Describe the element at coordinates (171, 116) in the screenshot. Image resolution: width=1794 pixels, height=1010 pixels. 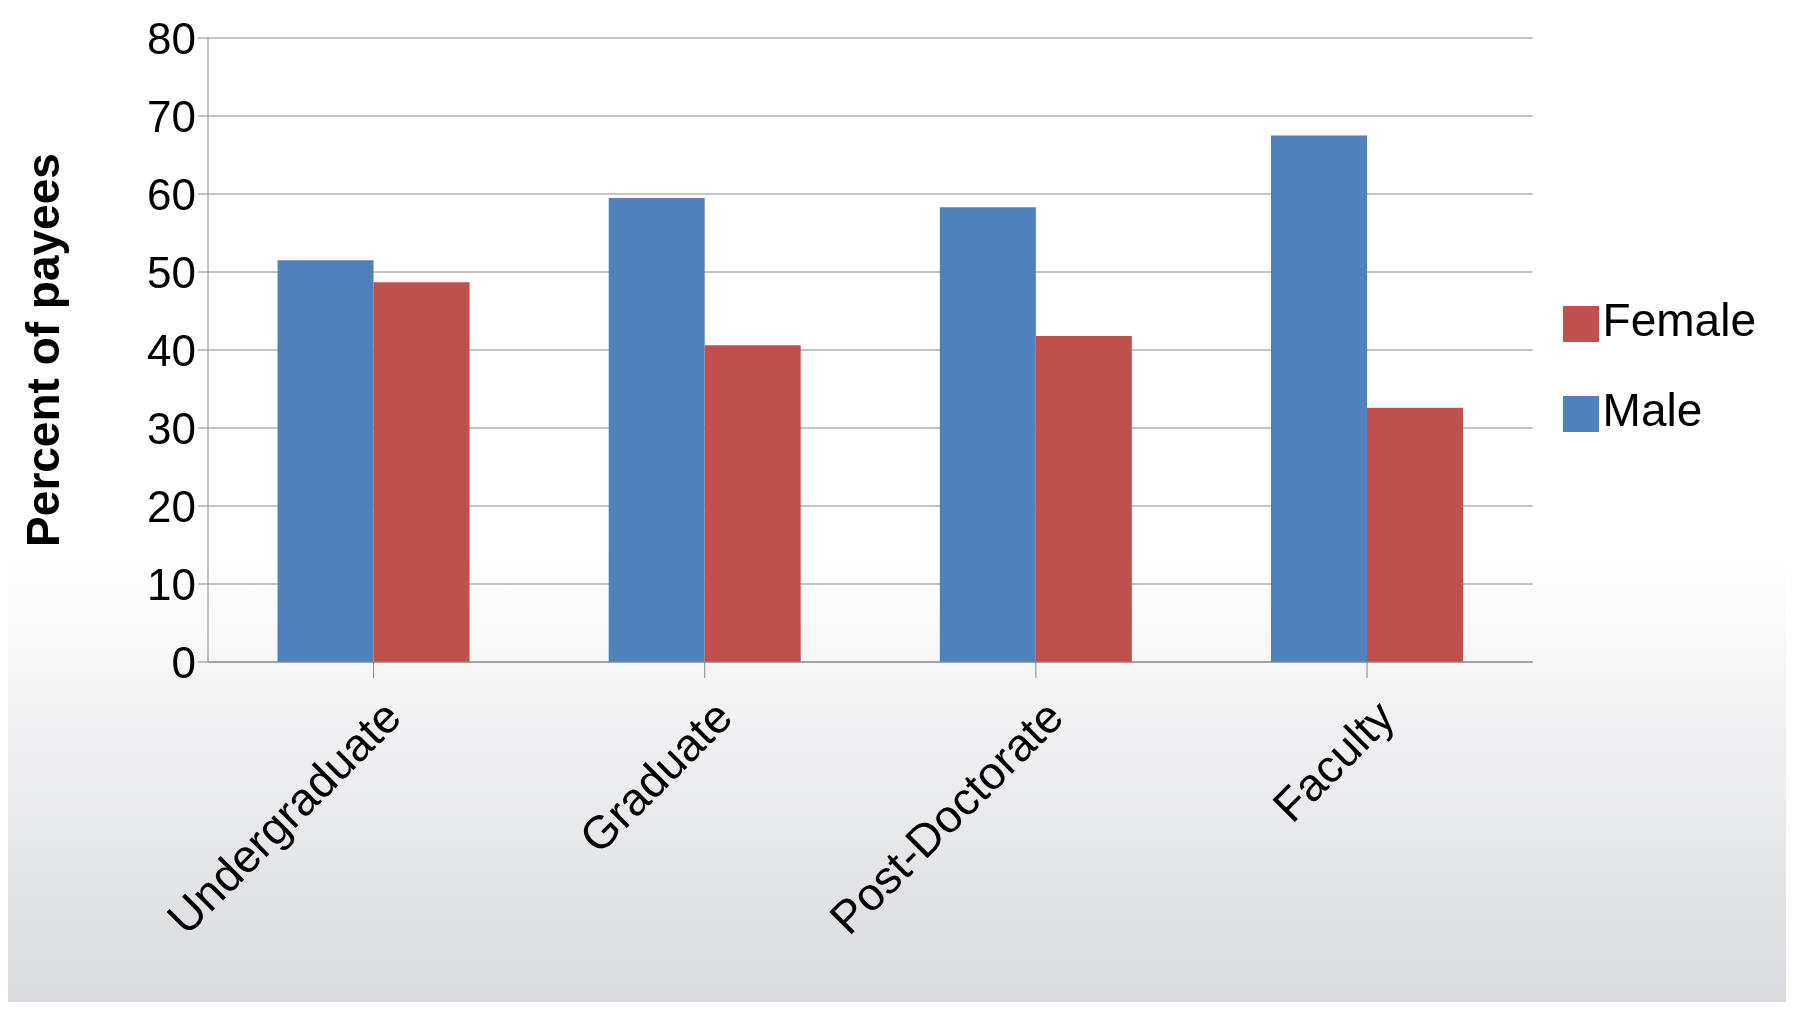
I see `y-tick-label: 70` at that location.